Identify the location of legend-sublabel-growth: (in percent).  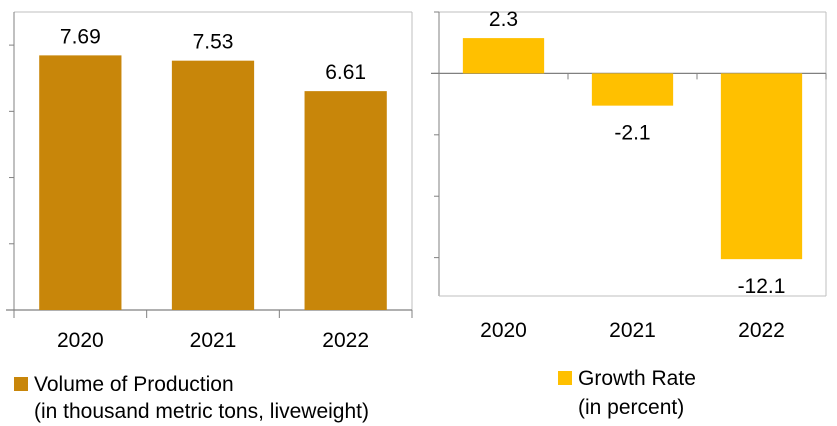
(631, 407).